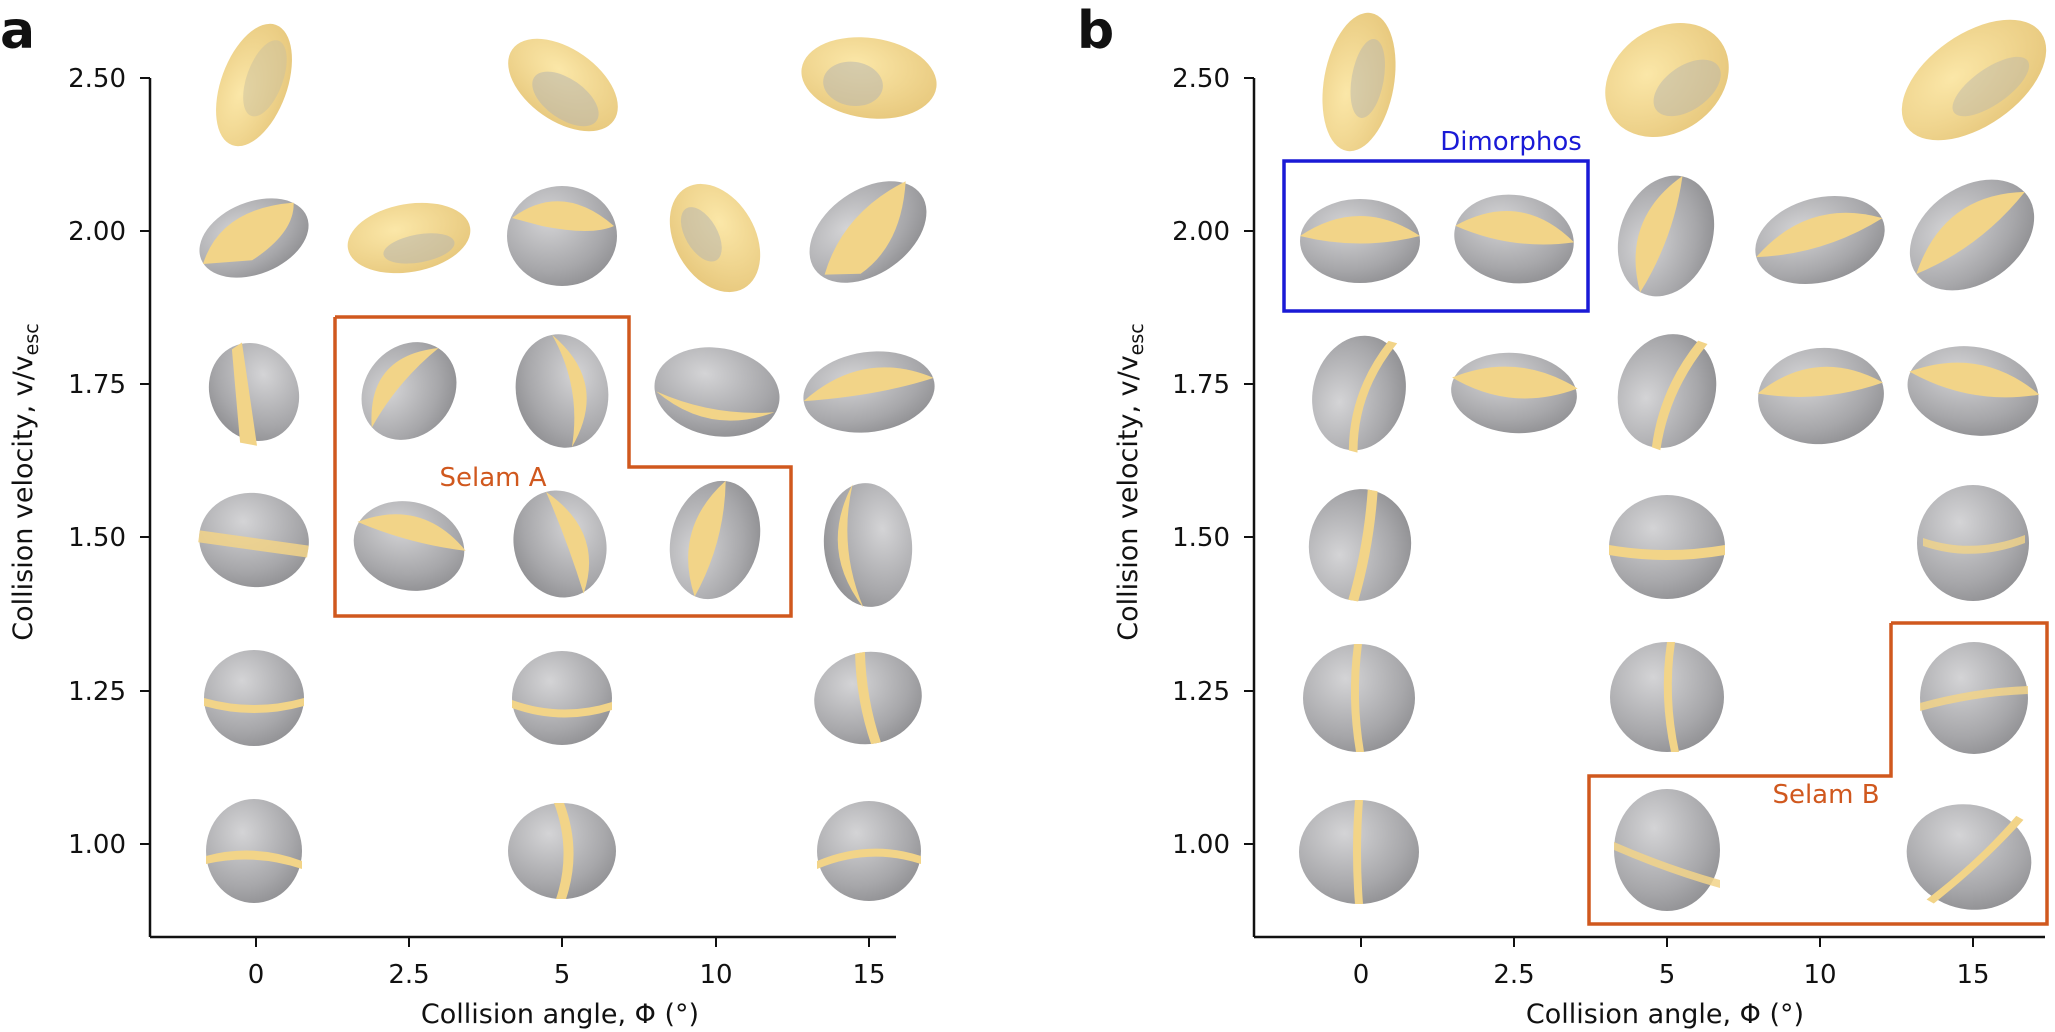  I want to click on panel-letter: a, so click(17, 31).